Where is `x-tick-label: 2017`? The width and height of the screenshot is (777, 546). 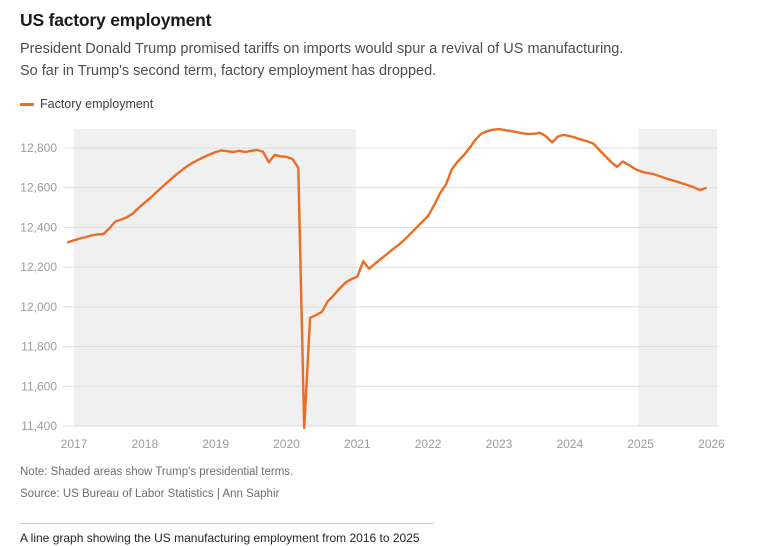 x-tick-label: 2017 is located at coordinates (74, 444).